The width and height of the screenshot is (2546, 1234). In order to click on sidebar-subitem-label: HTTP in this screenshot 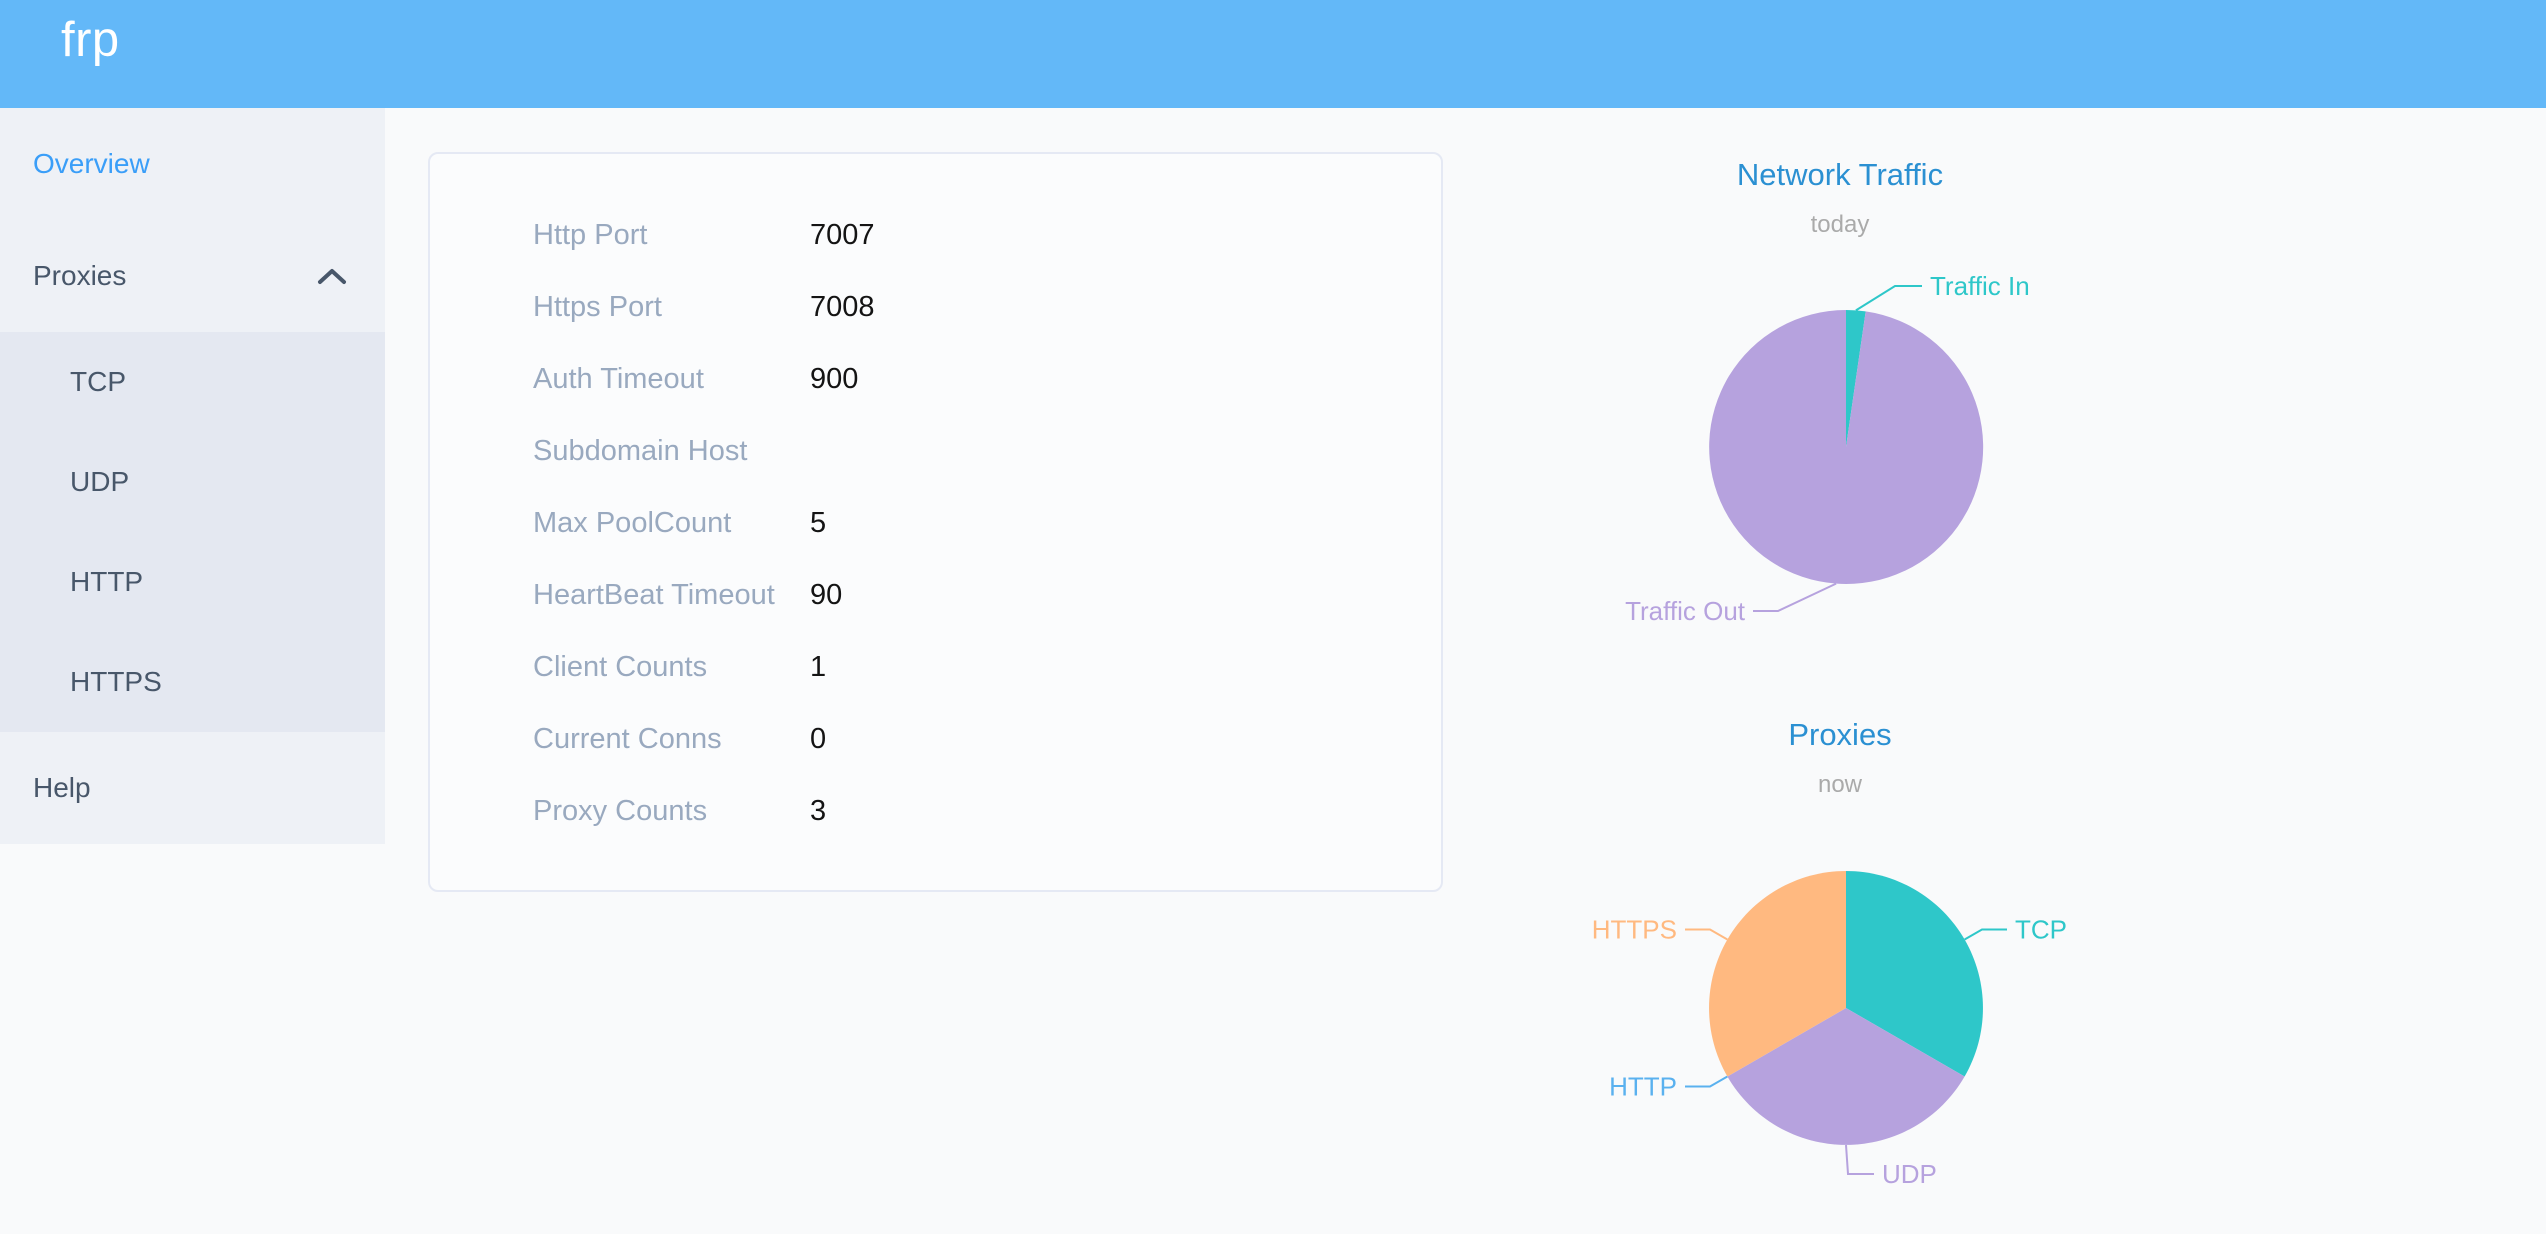, I will do `click(107, 581)`.